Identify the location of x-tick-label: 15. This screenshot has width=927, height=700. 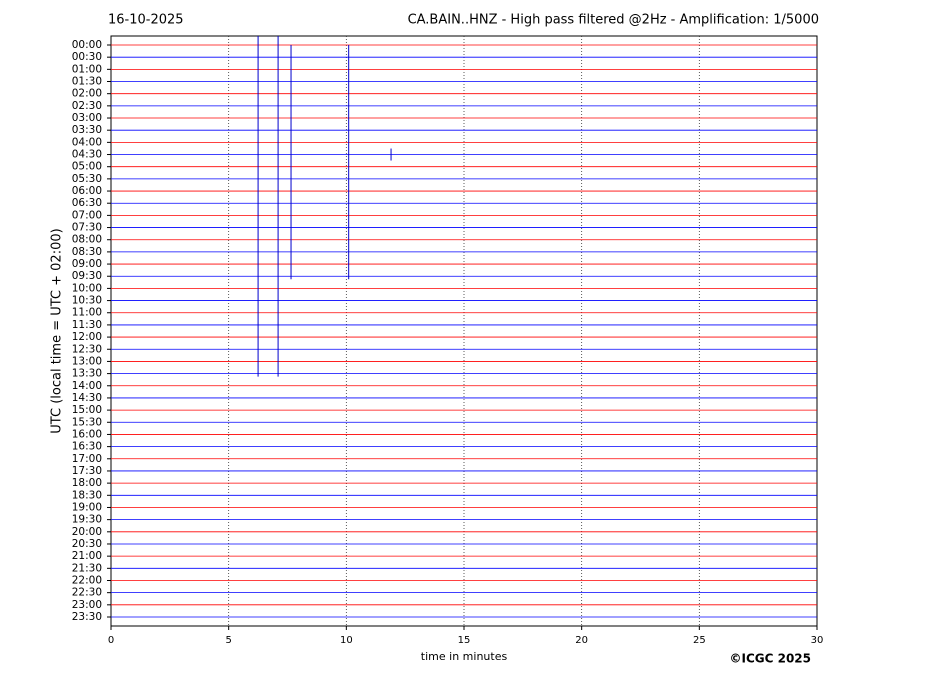
(464, 640).